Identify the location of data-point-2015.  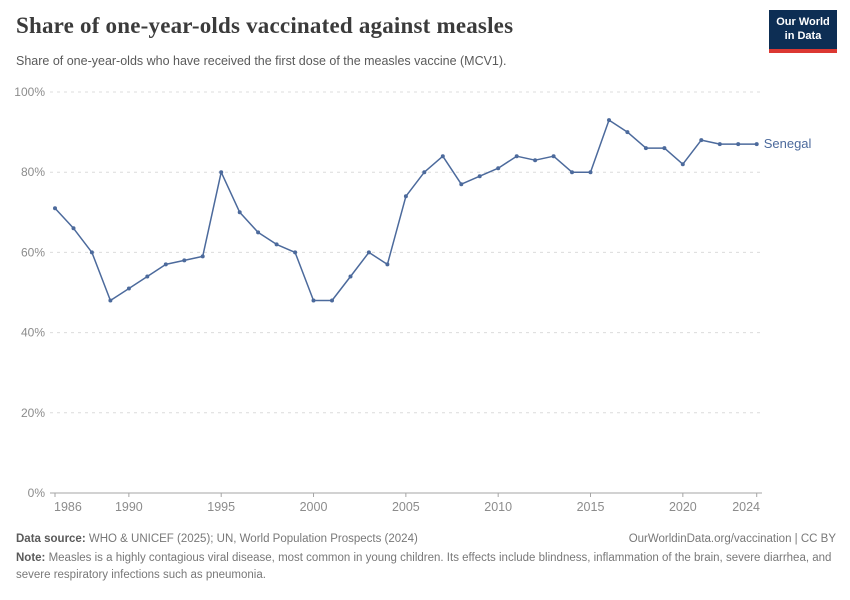
(590, 172).